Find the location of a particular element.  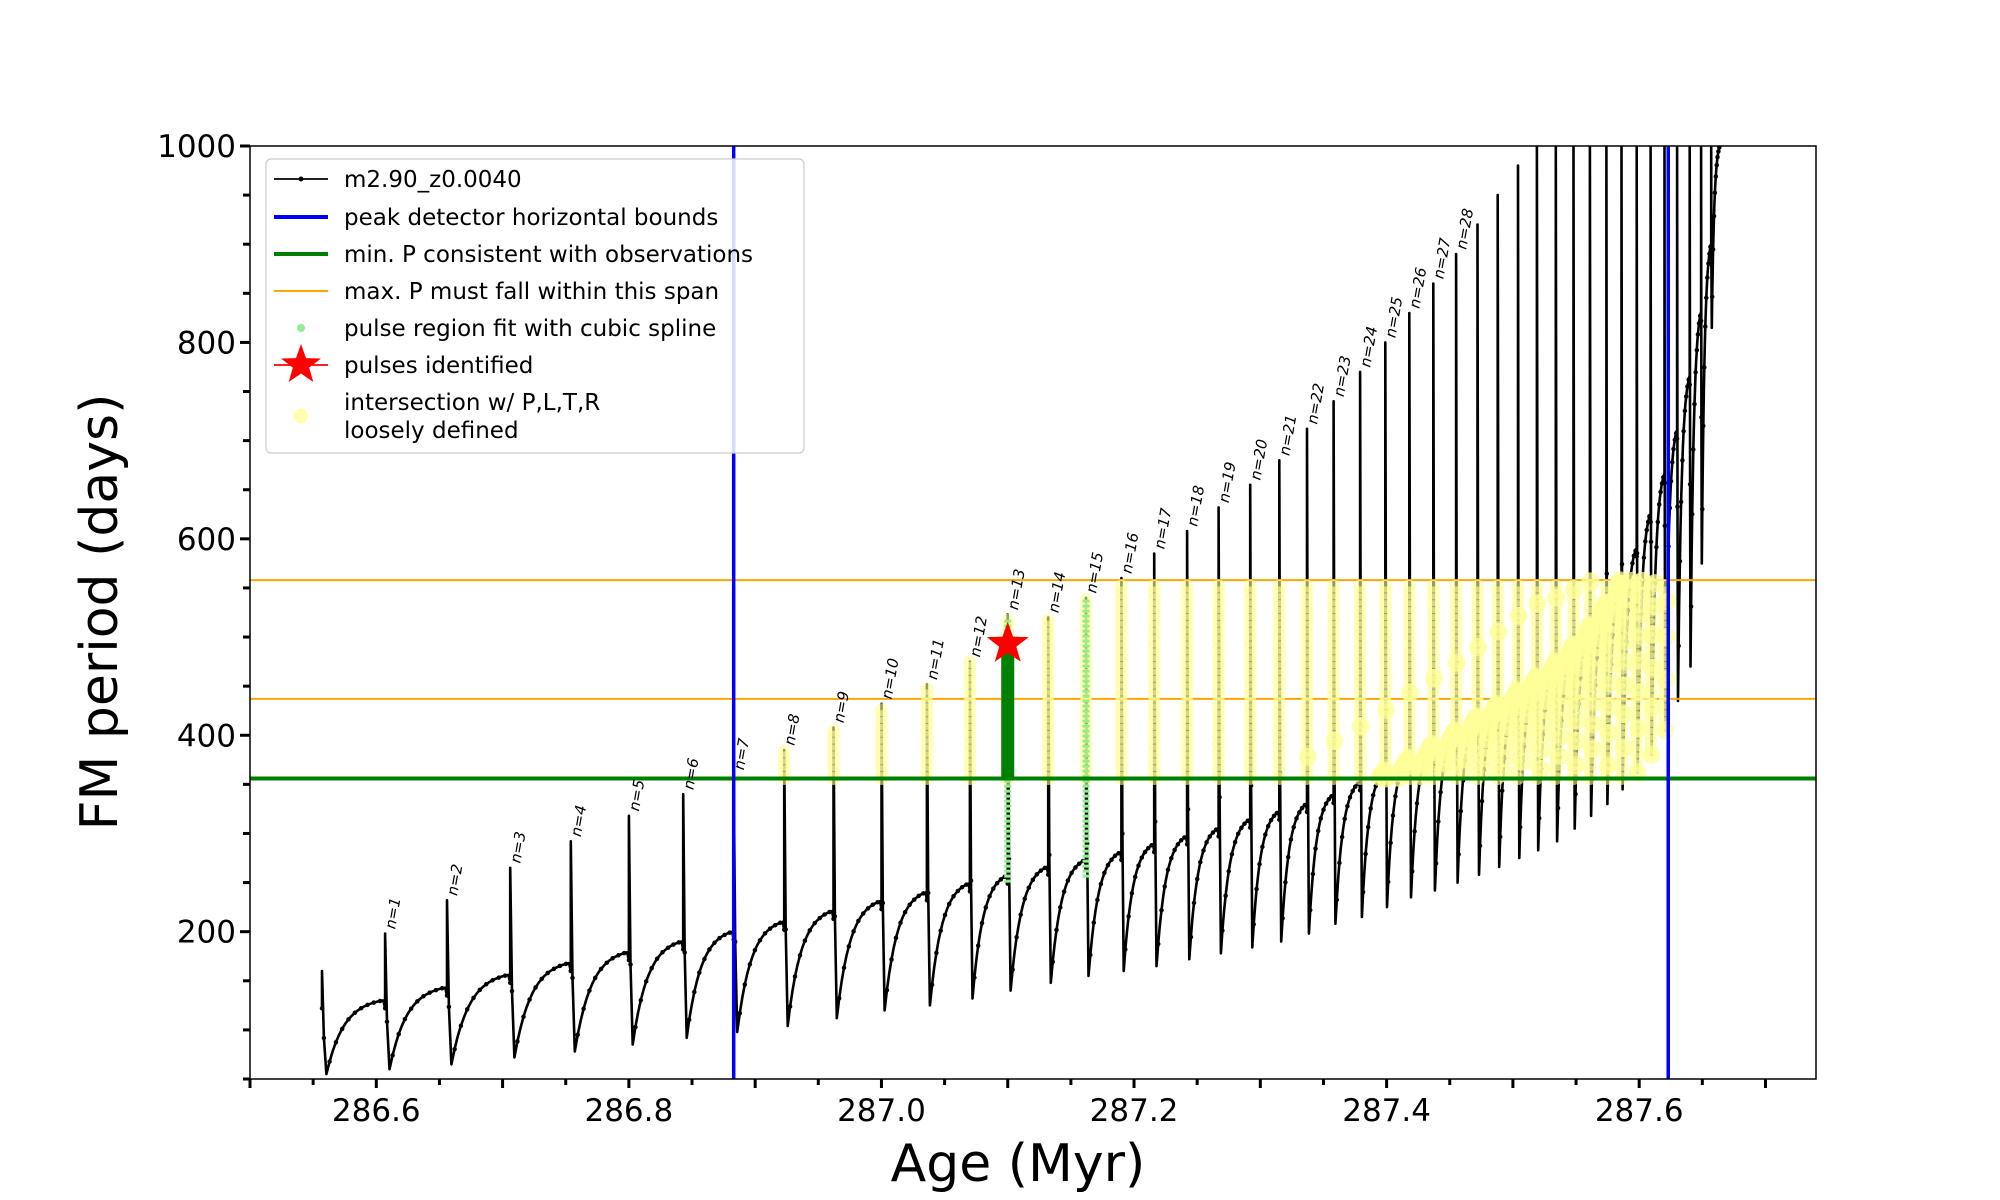

pulse-label: n=18 is located at coordinates (1195, 506).